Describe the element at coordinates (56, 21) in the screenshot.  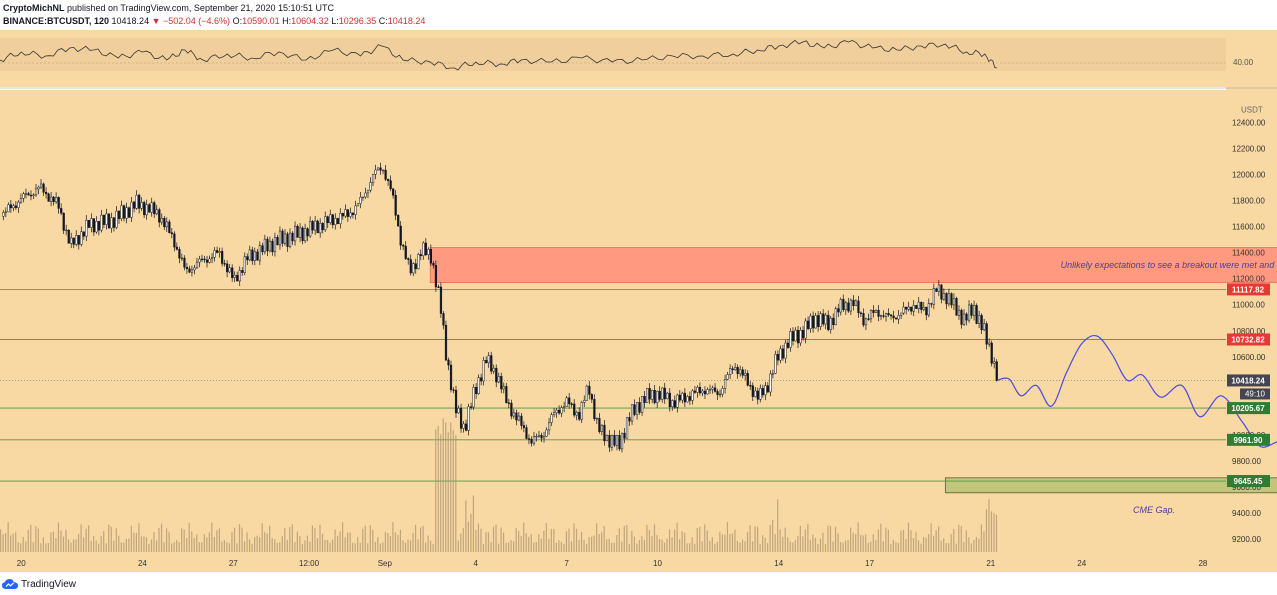
I see `symbol-name: BINANCE:BTCUSDT, 120` at that location.